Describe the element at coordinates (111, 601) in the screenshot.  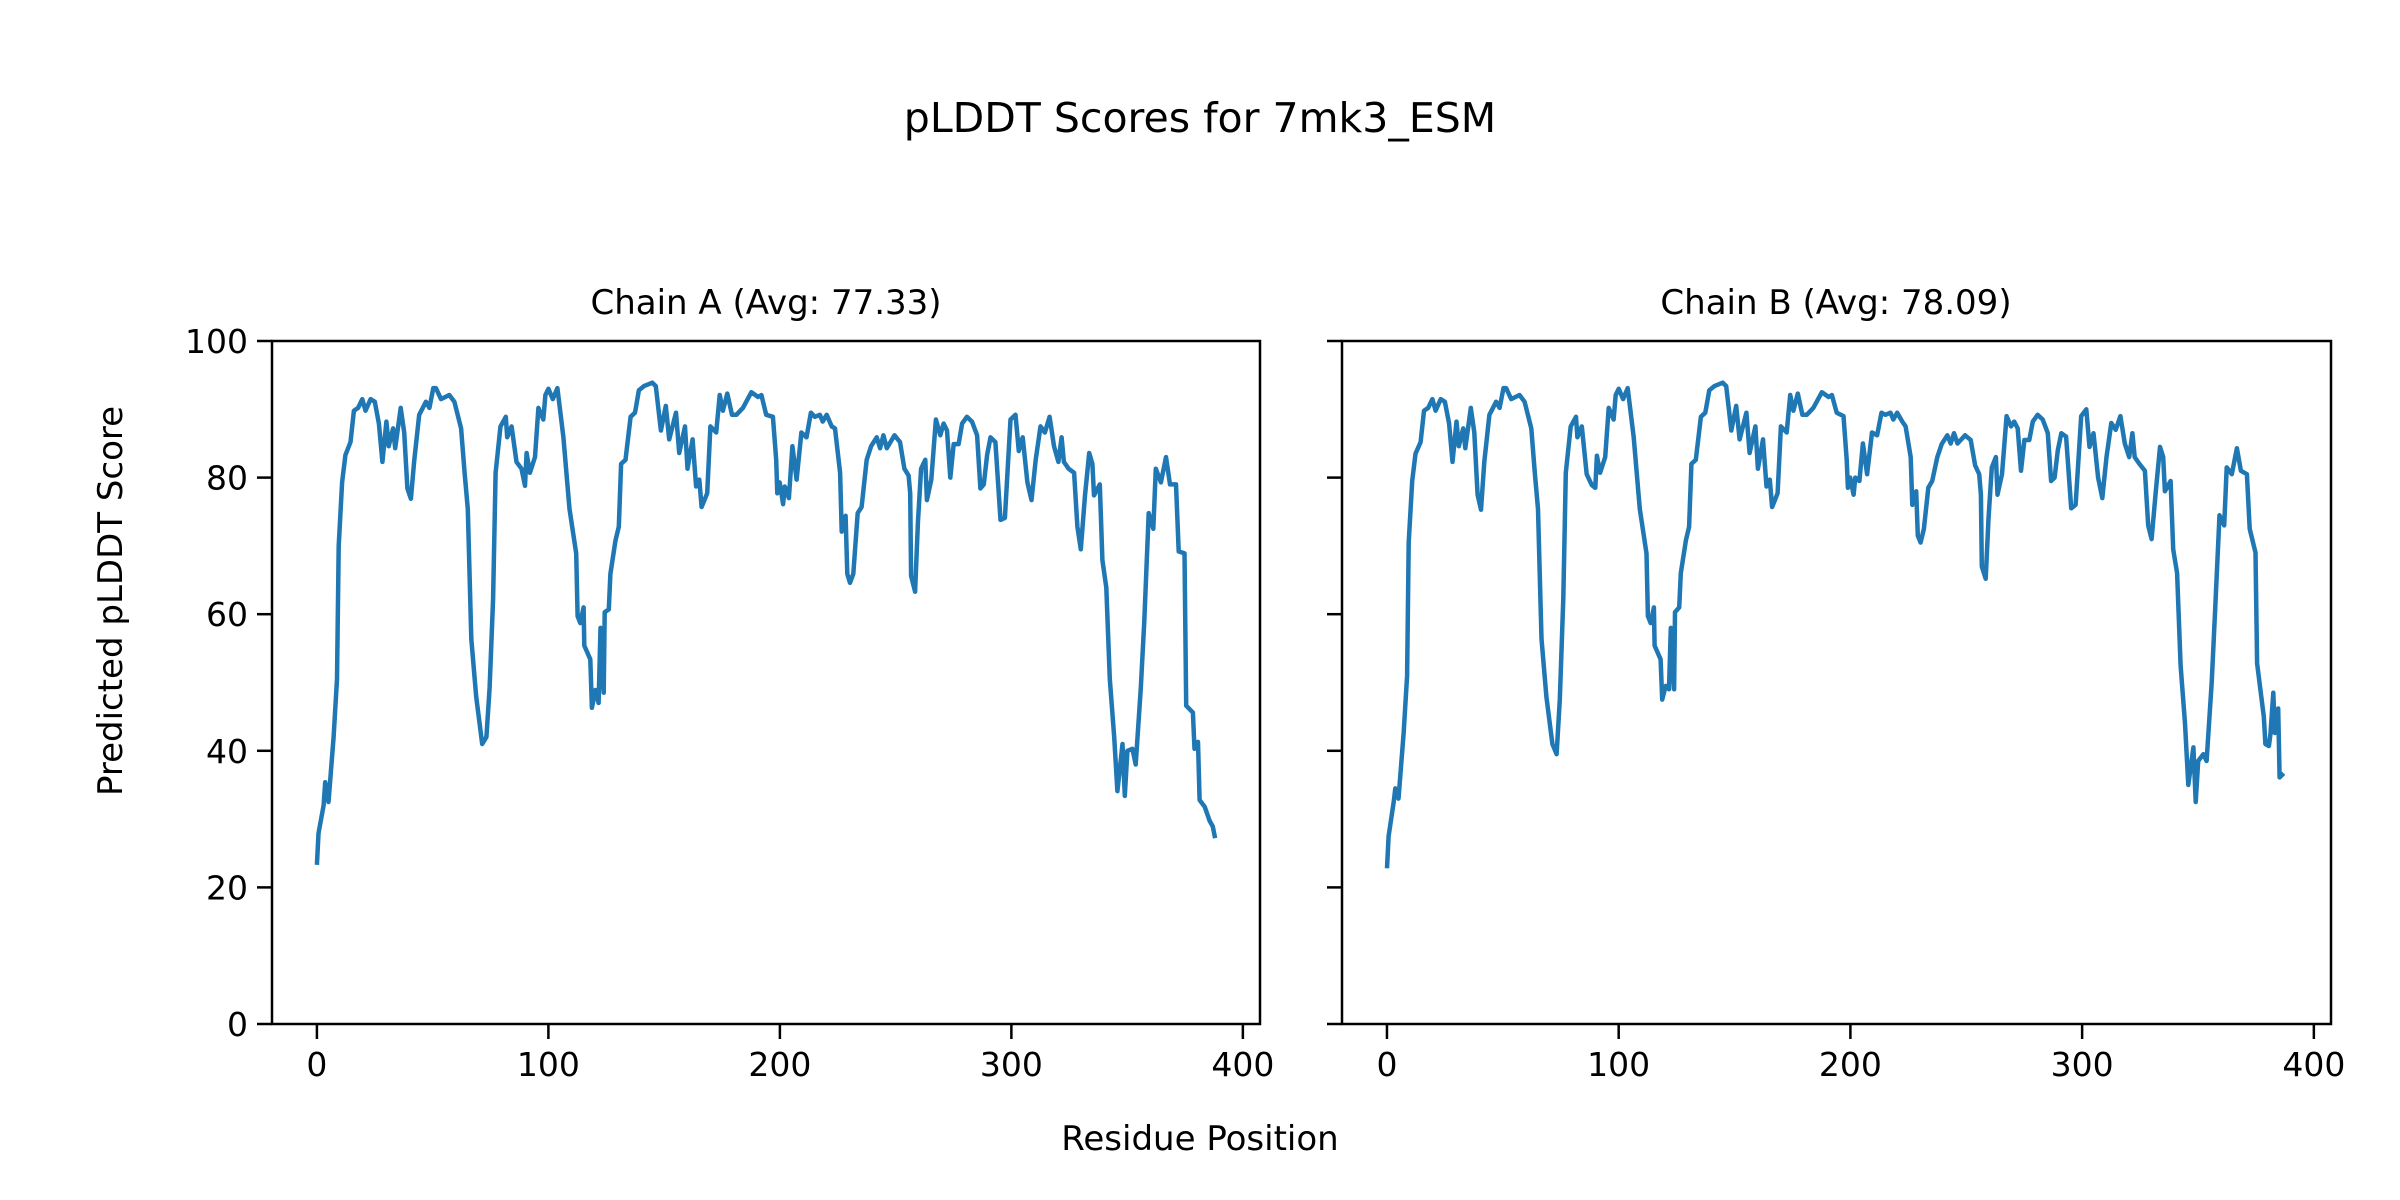
I see `y-axis-label: Predicted pLDDT Score` at that location.